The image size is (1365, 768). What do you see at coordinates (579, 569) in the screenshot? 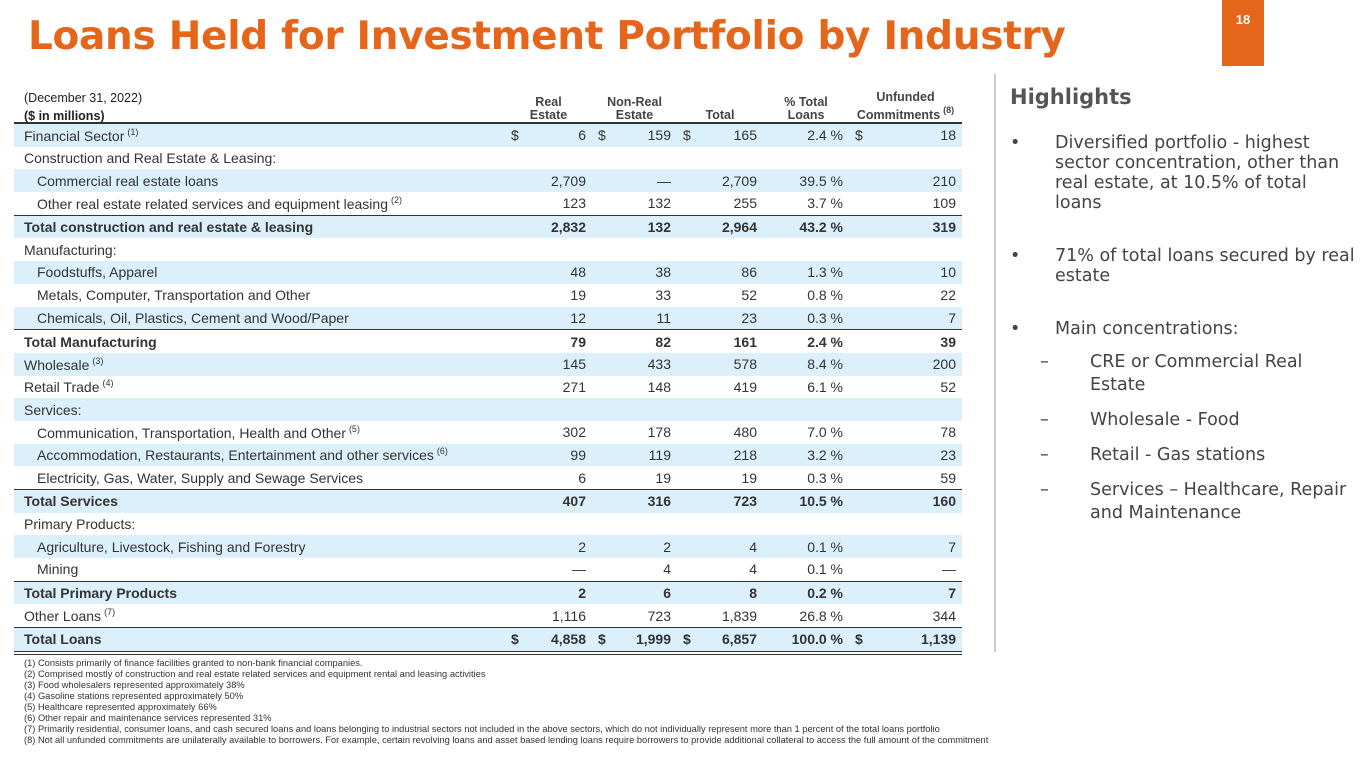
I see `cell-value: —` at bounding box center [579, 569].